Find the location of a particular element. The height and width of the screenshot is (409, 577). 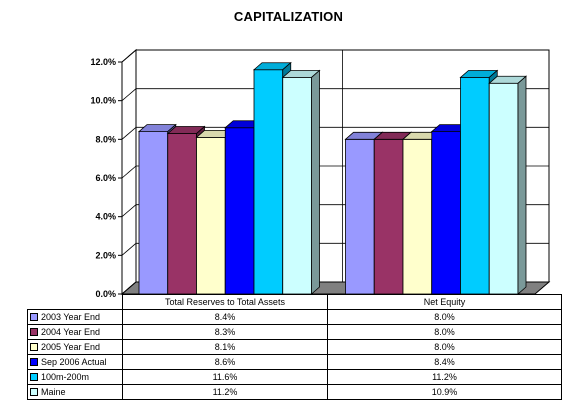

y-tick-label: 4.0% is located at coordinates (105, 217).